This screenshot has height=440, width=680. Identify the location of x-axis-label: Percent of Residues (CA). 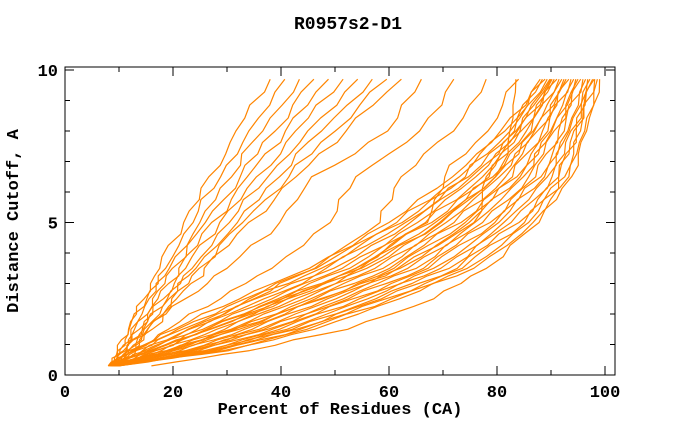
(340, 410).